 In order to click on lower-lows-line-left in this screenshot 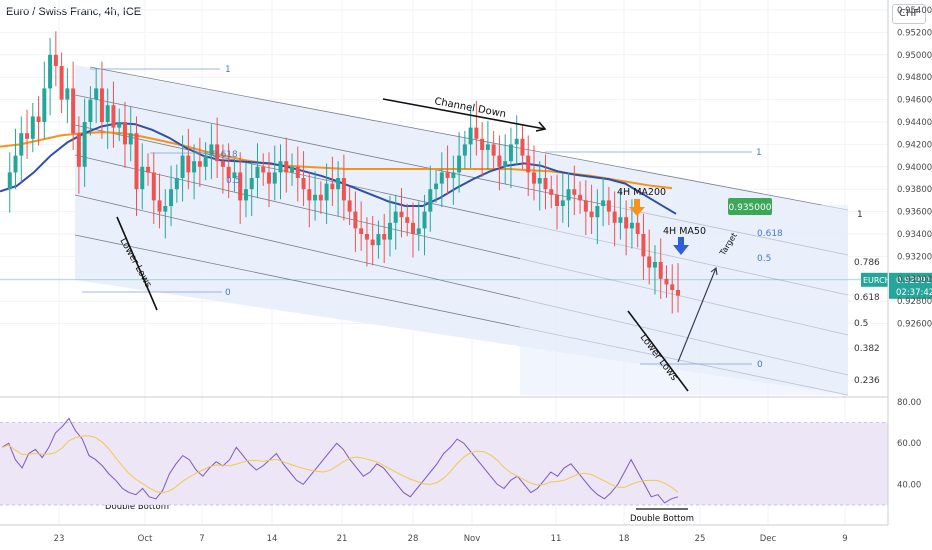, I will do `click(137, 263)`.